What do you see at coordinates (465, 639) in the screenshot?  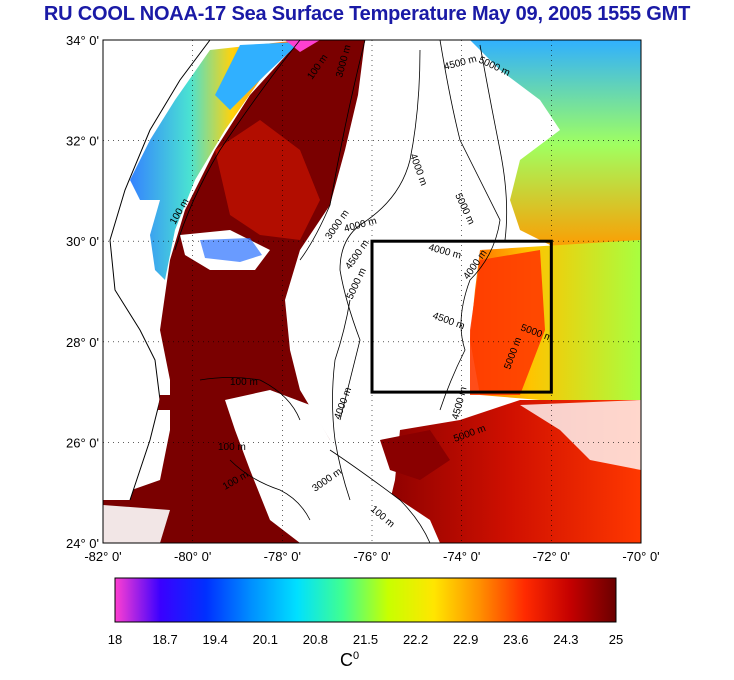 I see `colorbar-tick-label: 22.9` at bounding box center [465, 639].